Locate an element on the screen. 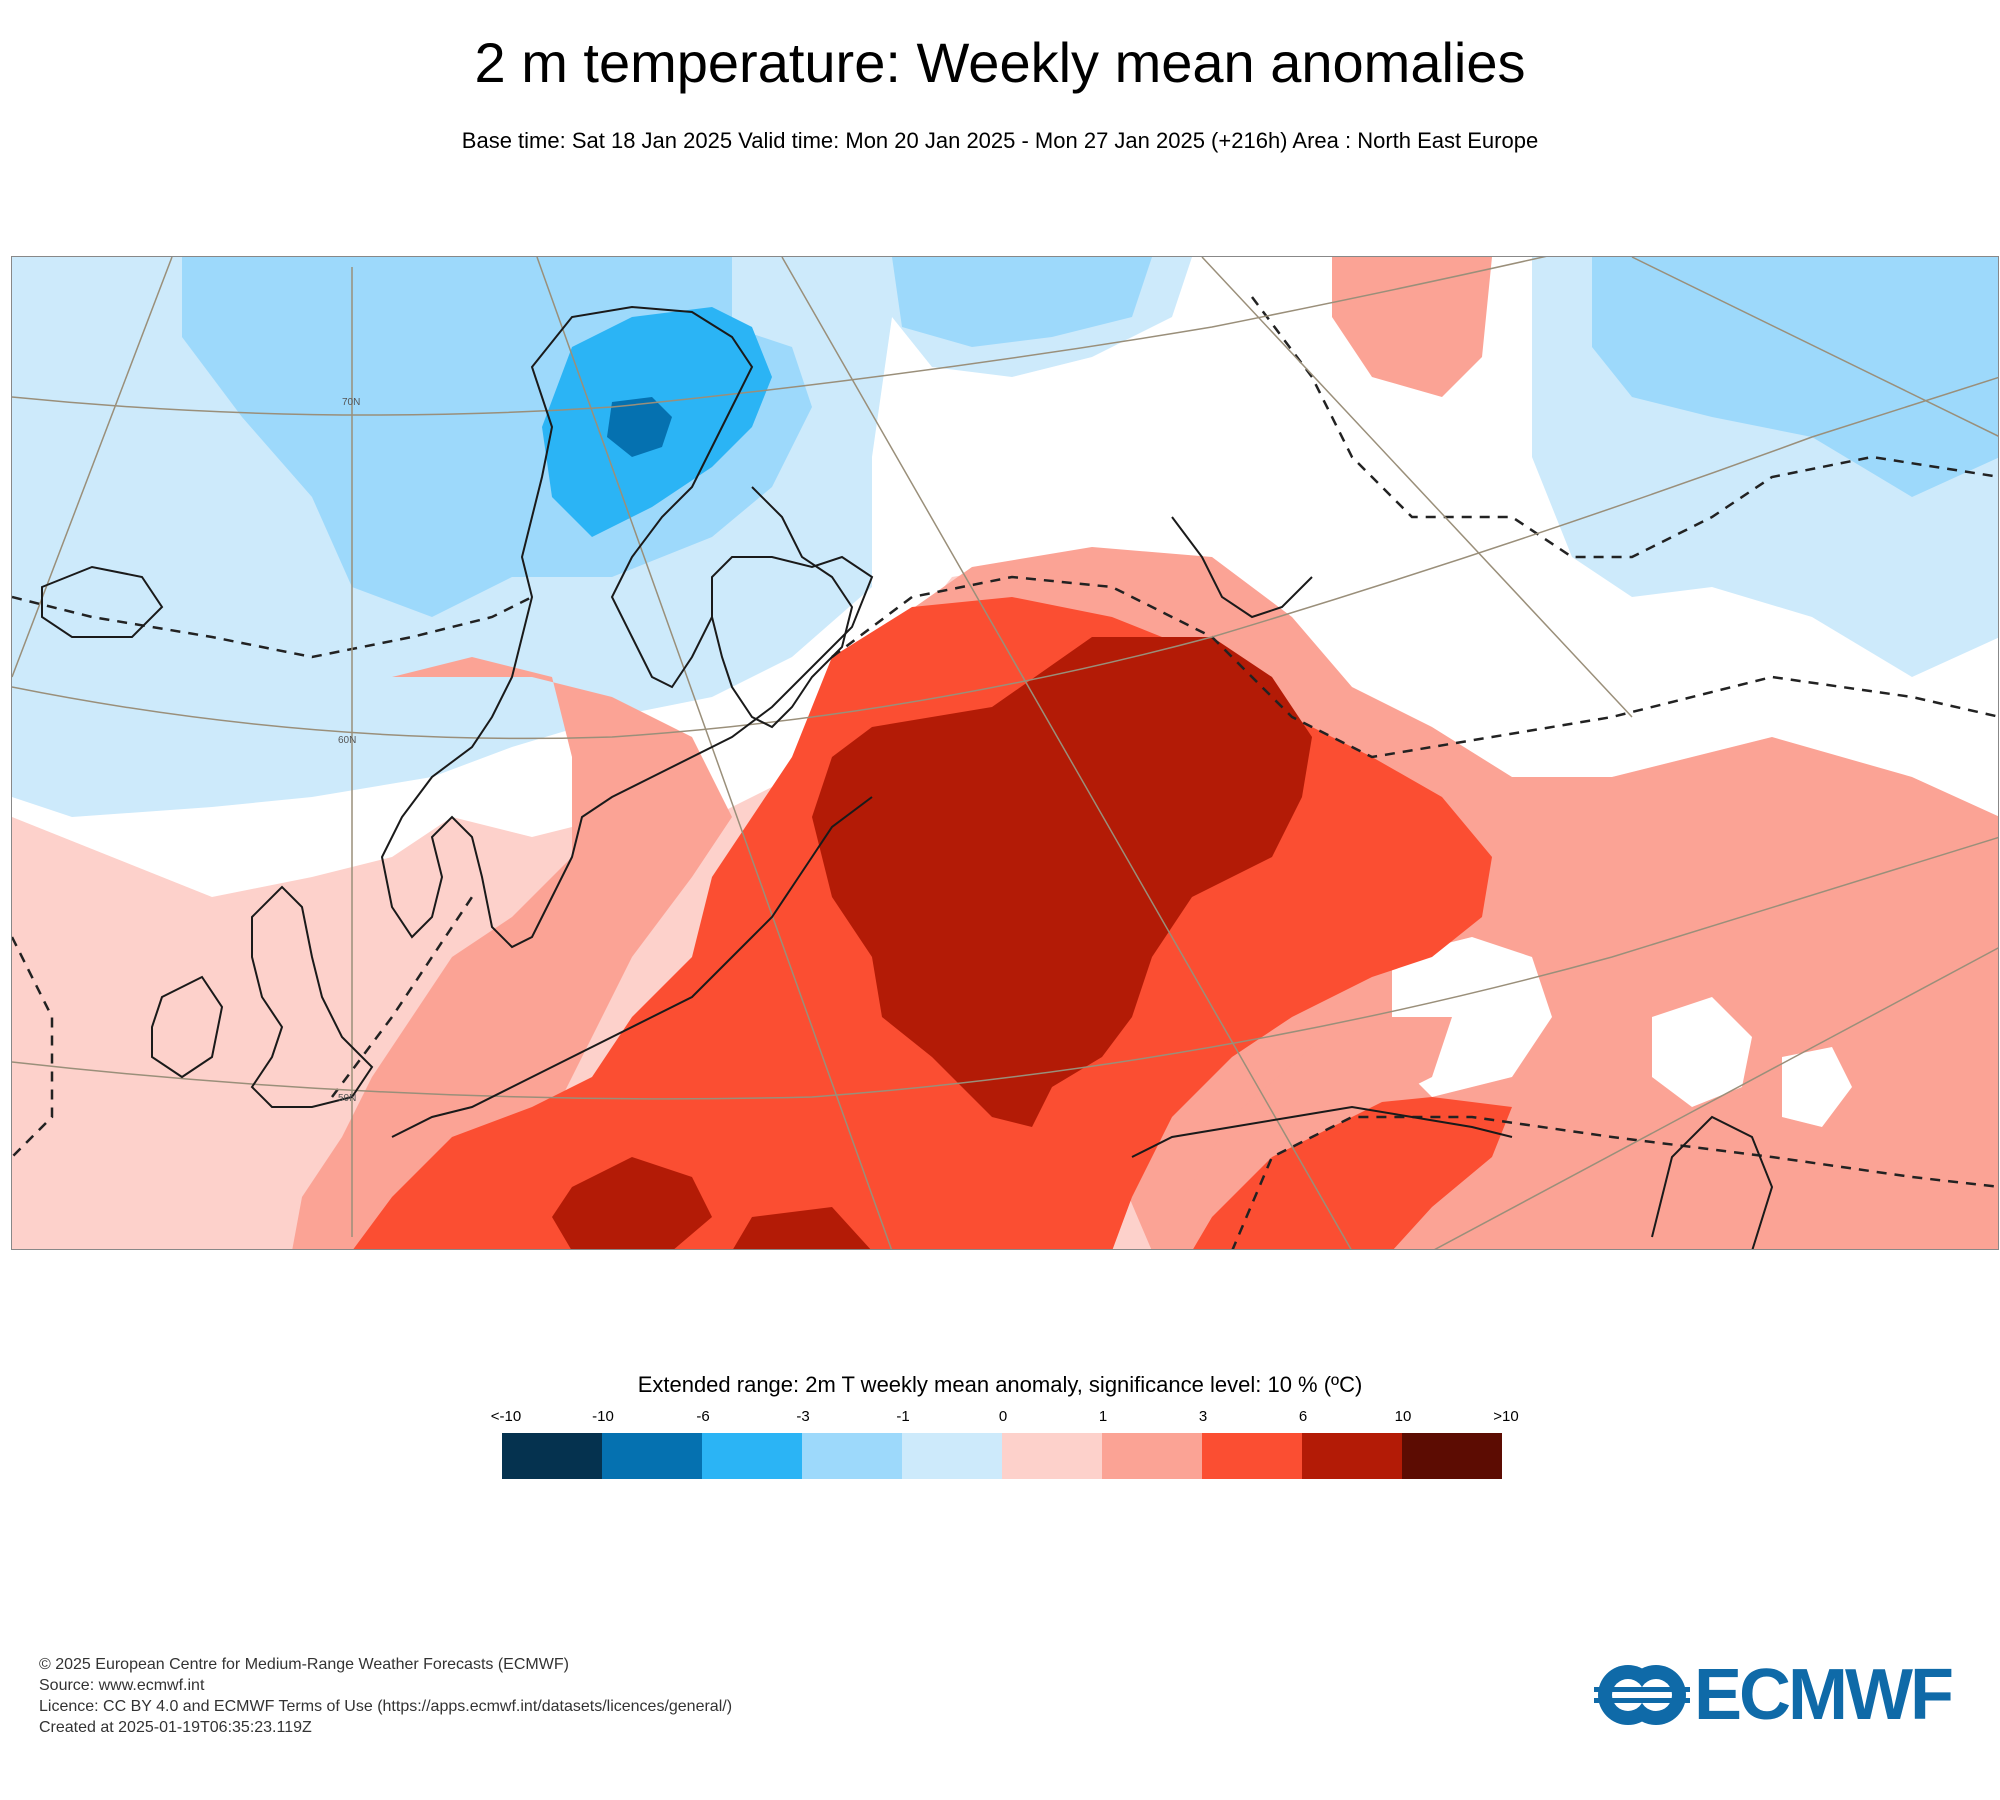 Image resolution: width=2000 pixels, height=1800 pixels. legend-ticks: <-10 -10 -6 -3 -1 0 1 3 6 10 >10 is located at coordinates (1000, 1418).